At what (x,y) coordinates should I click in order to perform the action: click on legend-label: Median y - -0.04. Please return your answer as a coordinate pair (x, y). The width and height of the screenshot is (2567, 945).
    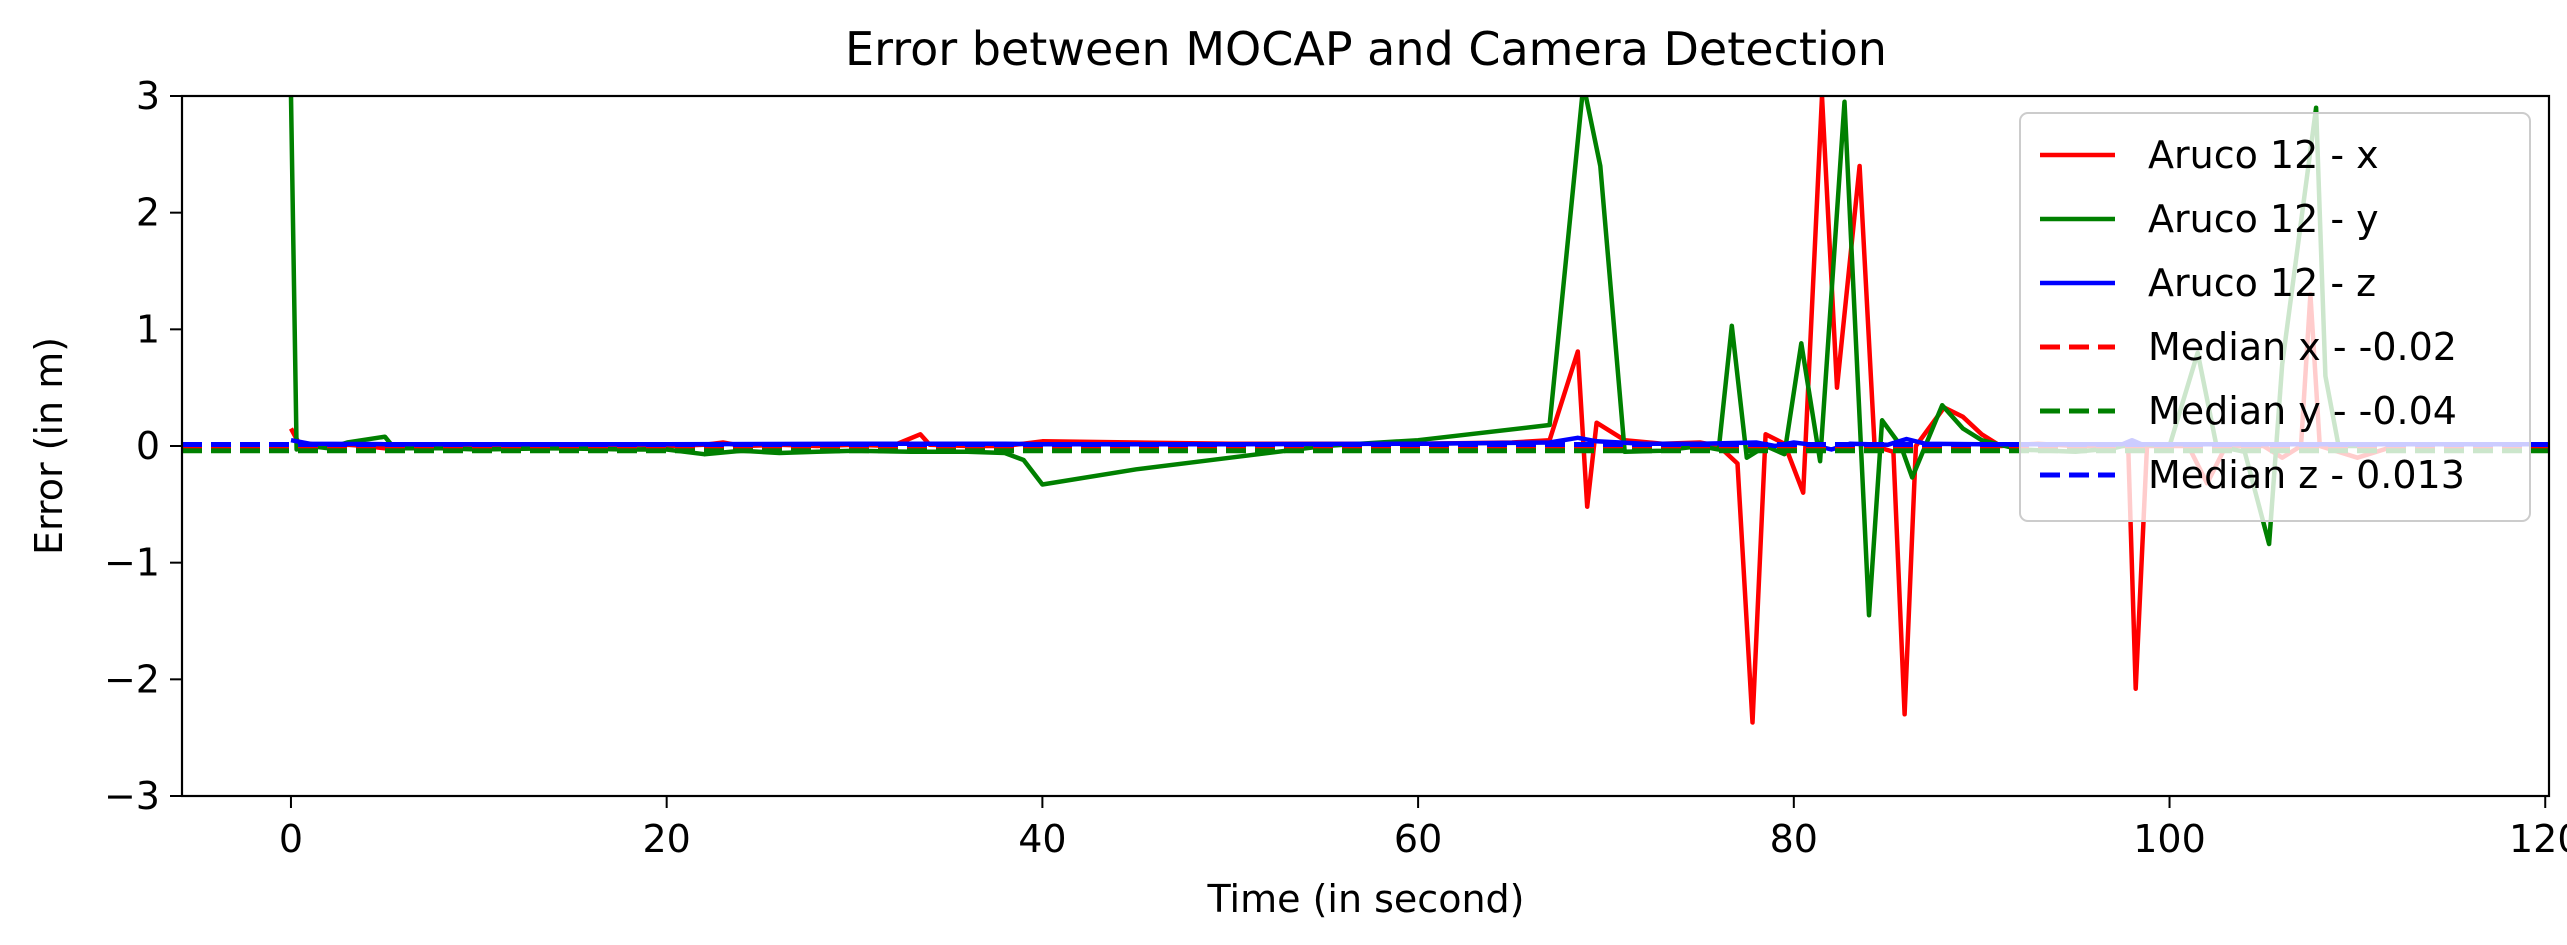
    Looking at the image, I should click on (2302, 411).